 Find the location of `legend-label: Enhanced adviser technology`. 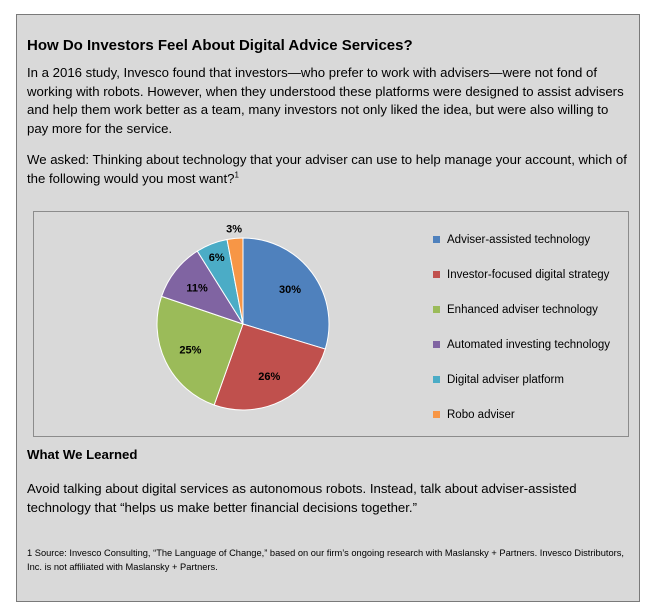

legend-label: Enhanced adviser technology is located at coordinates (522, 310).